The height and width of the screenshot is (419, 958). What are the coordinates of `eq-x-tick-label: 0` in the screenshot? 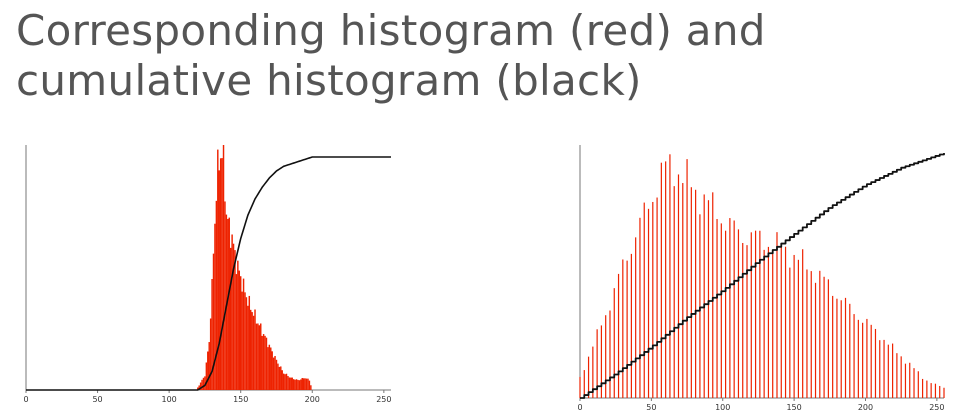 It's located at (579, 407).